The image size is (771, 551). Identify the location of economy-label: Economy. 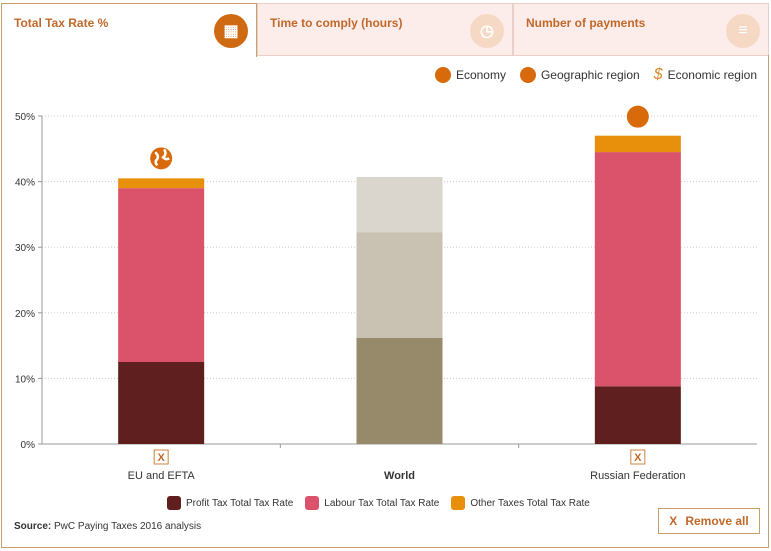
(480, 75).